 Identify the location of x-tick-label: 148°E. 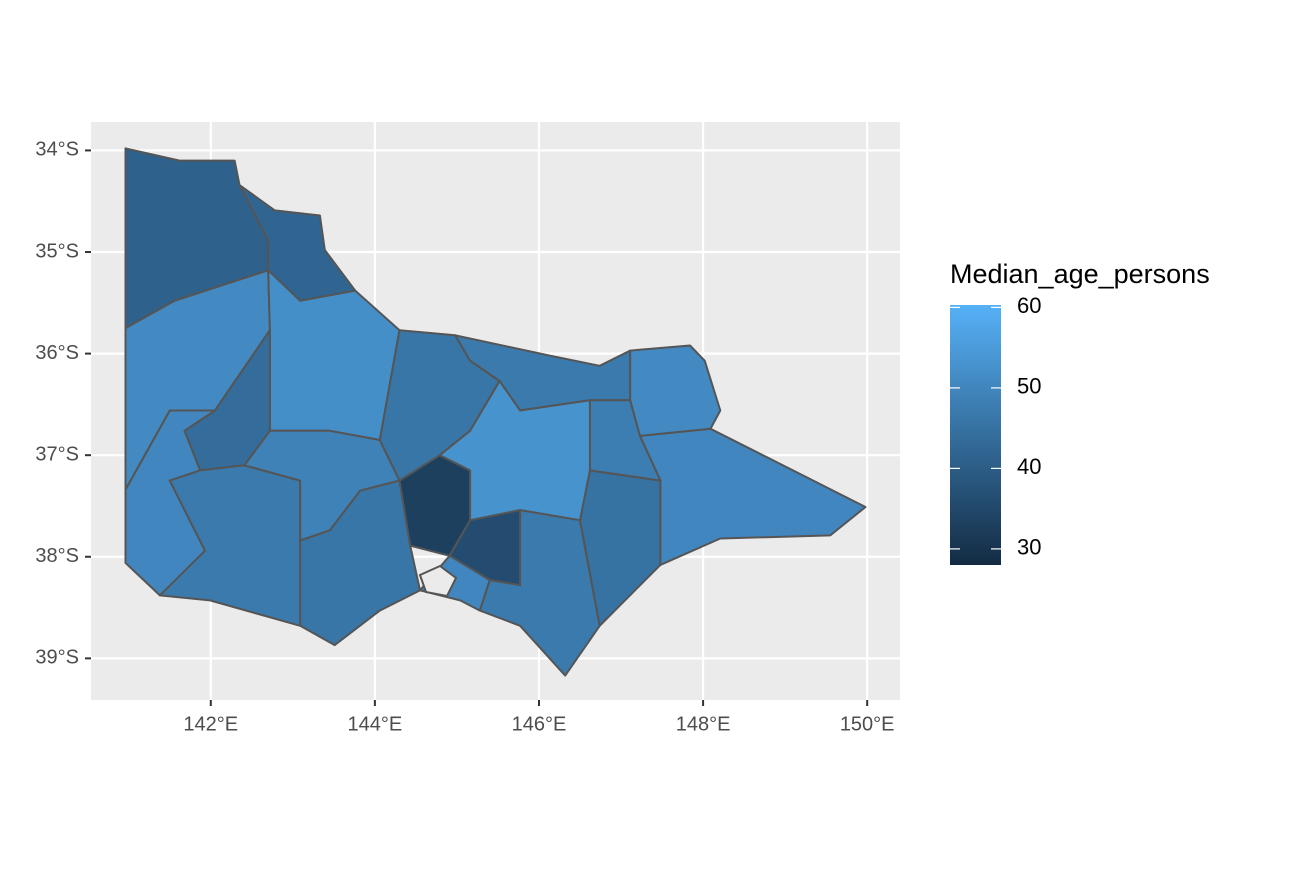
(703, 724).